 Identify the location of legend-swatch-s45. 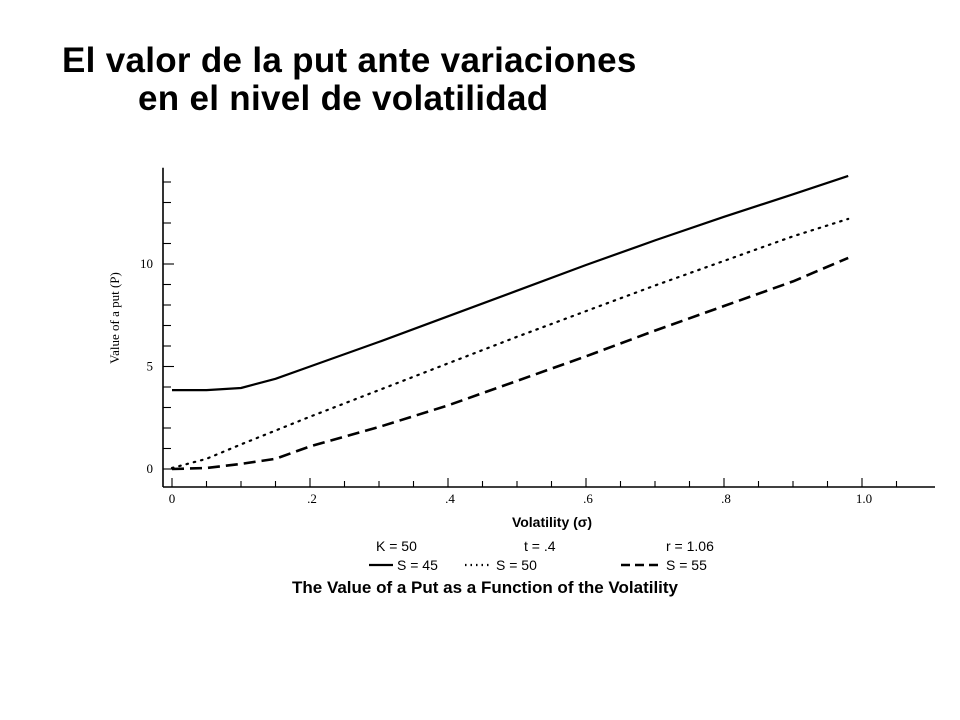
(381, 565).